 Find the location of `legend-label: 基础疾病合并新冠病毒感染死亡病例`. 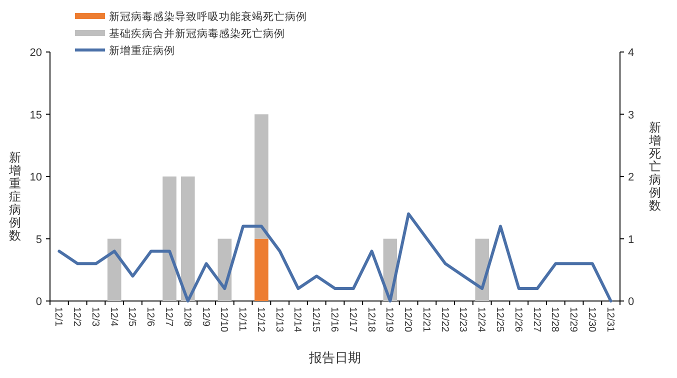

legend-label: 基础疾病合并新冠病毒感染死亡病例 is located at coordinates (197, 33).